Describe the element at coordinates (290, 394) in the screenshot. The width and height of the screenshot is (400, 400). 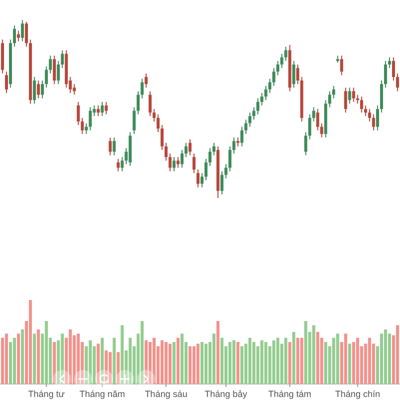
I see `x-tick-label: Tháng tám` at that location.